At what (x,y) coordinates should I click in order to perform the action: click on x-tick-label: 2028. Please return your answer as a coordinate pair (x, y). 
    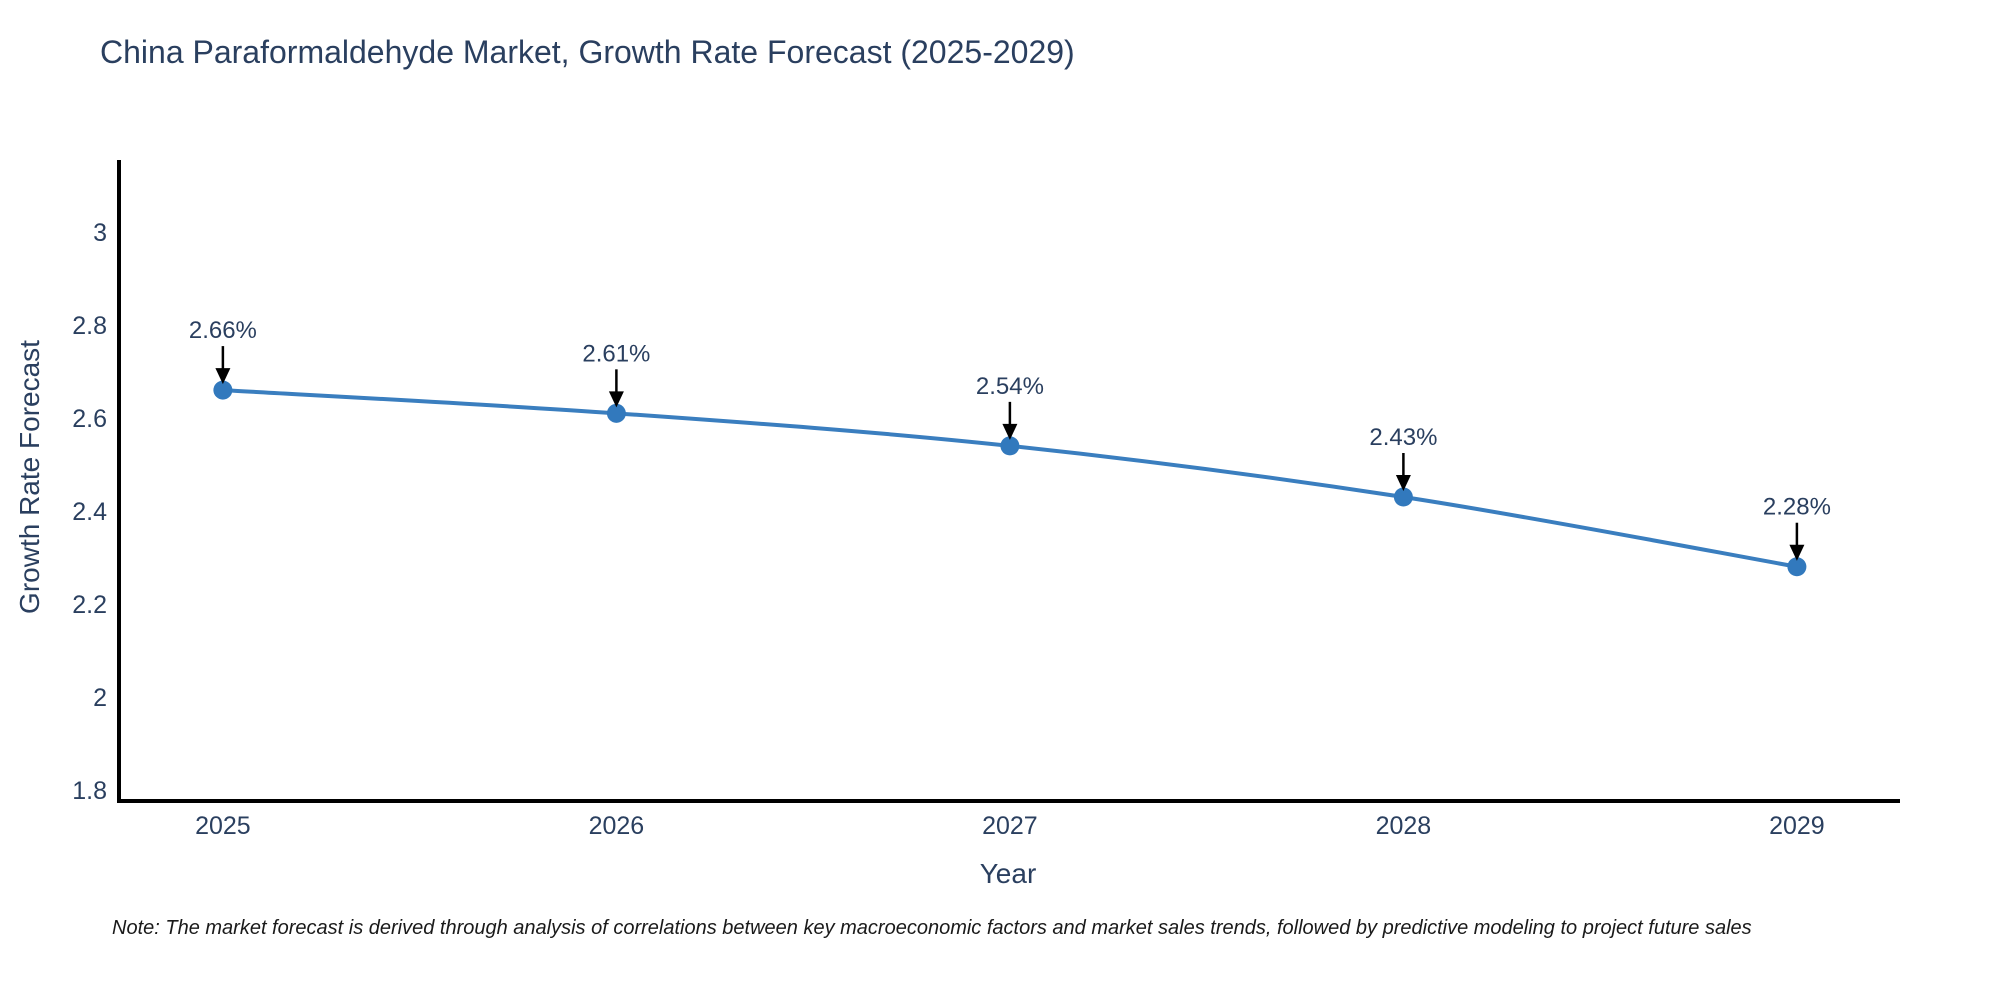
    Looking at the image, I should click on (1404, 826).